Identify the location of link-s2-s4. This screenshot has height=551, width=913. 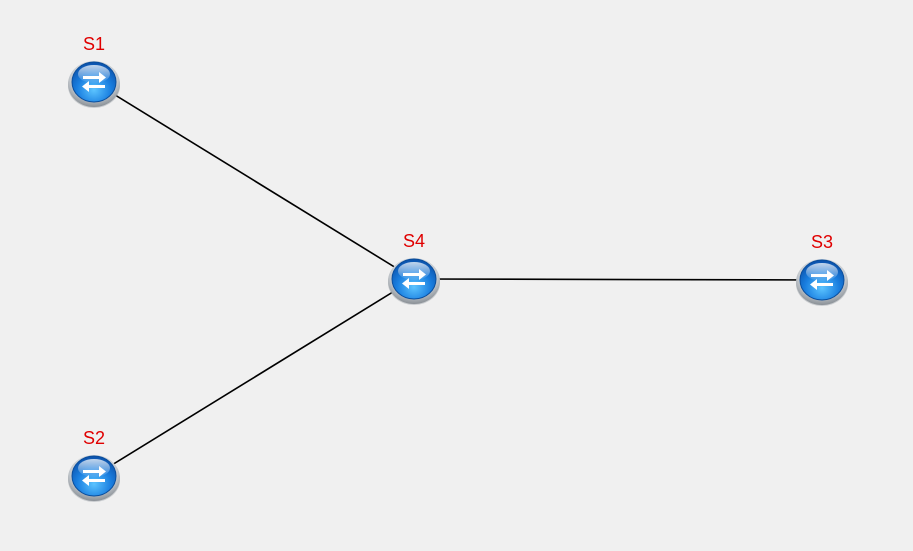
(254, 377).